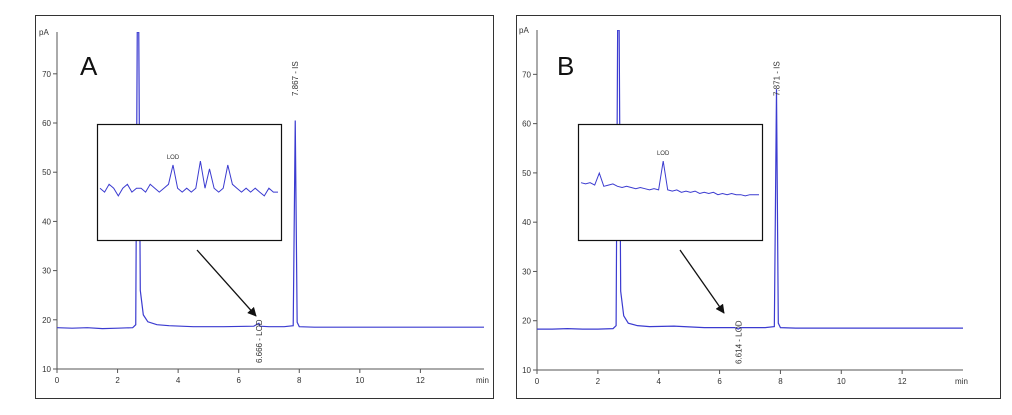  Describe the element at coordinates (777, 78) in the screenshot. I see `peak-annotation: 7.871 - IS` at that location.